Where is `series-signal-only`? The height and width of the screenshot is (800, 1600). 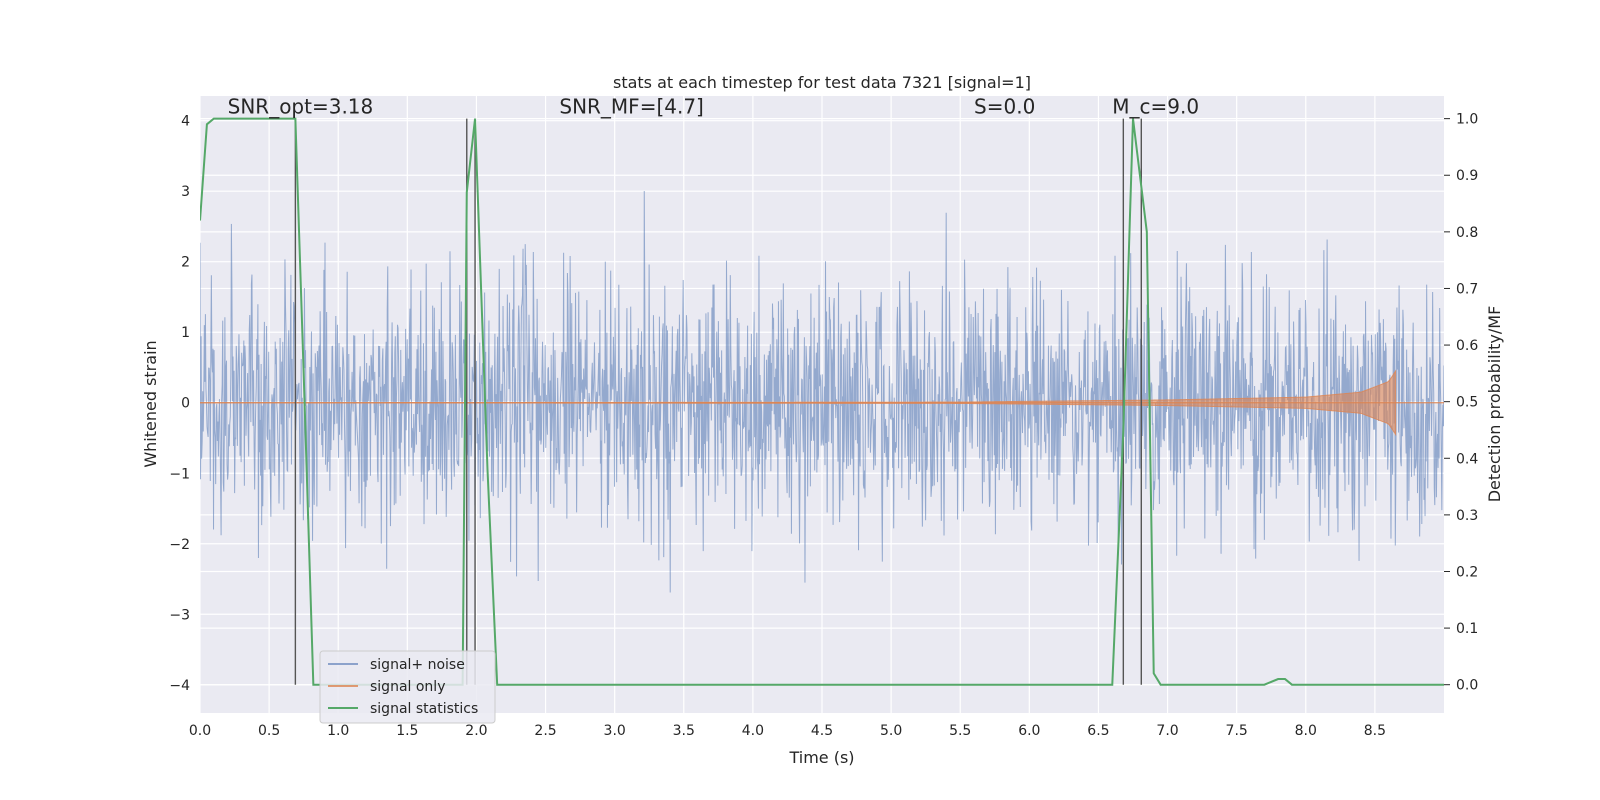
series-signal-only is located at coordinates (822, 403).